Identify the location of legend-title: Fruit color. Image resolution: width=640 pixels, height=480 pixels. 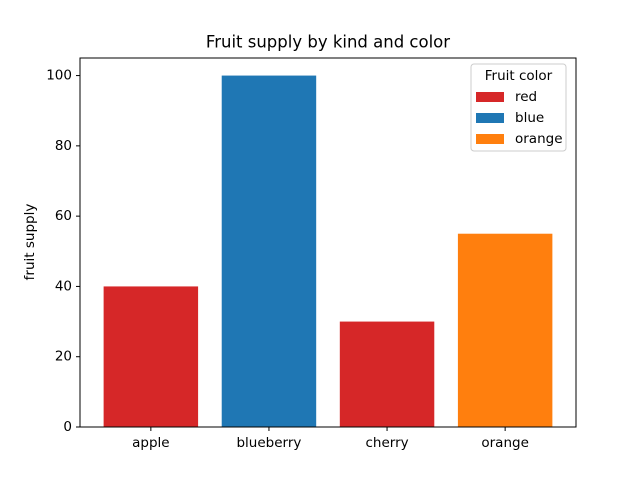
(519, 76).